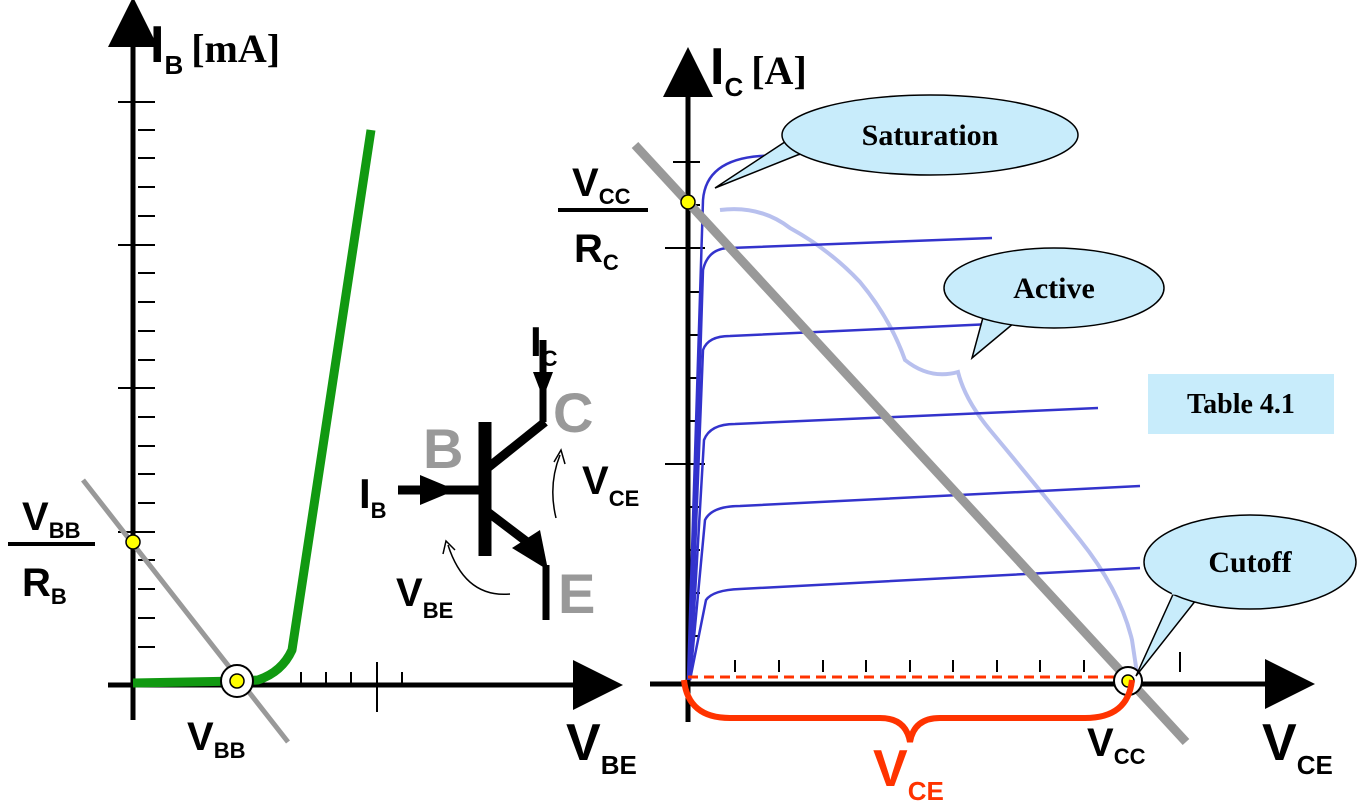 The width and height of the screenshot is (1369, 812). Describe the element at coordinates (688, 202) in the screenshot. I see `right-y-intercept-point` at that location.